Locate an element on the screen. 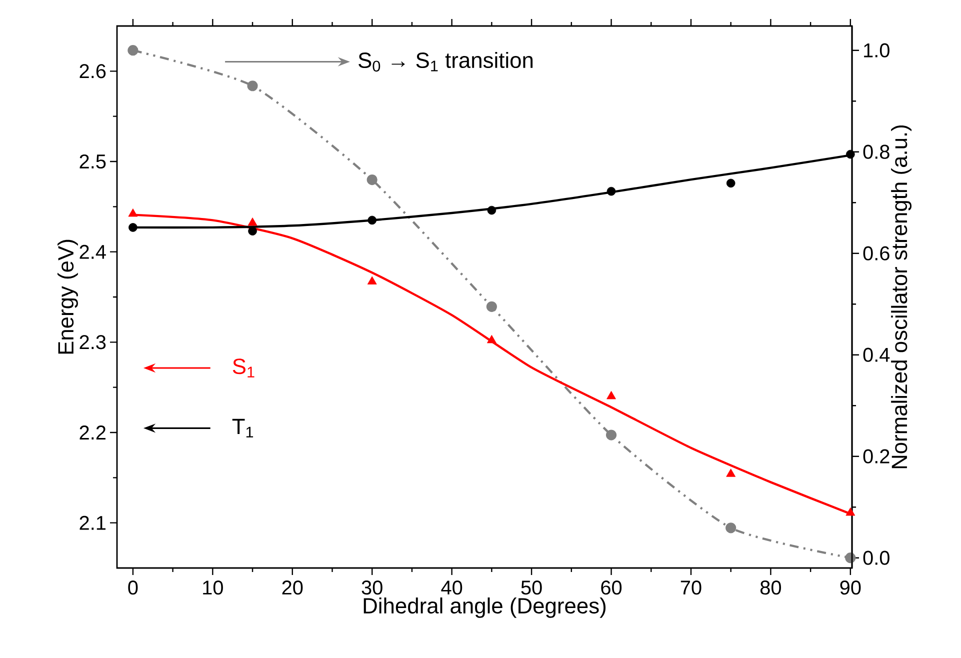  y2-tick-label: 0.8 is located at coordinates (876, 151).